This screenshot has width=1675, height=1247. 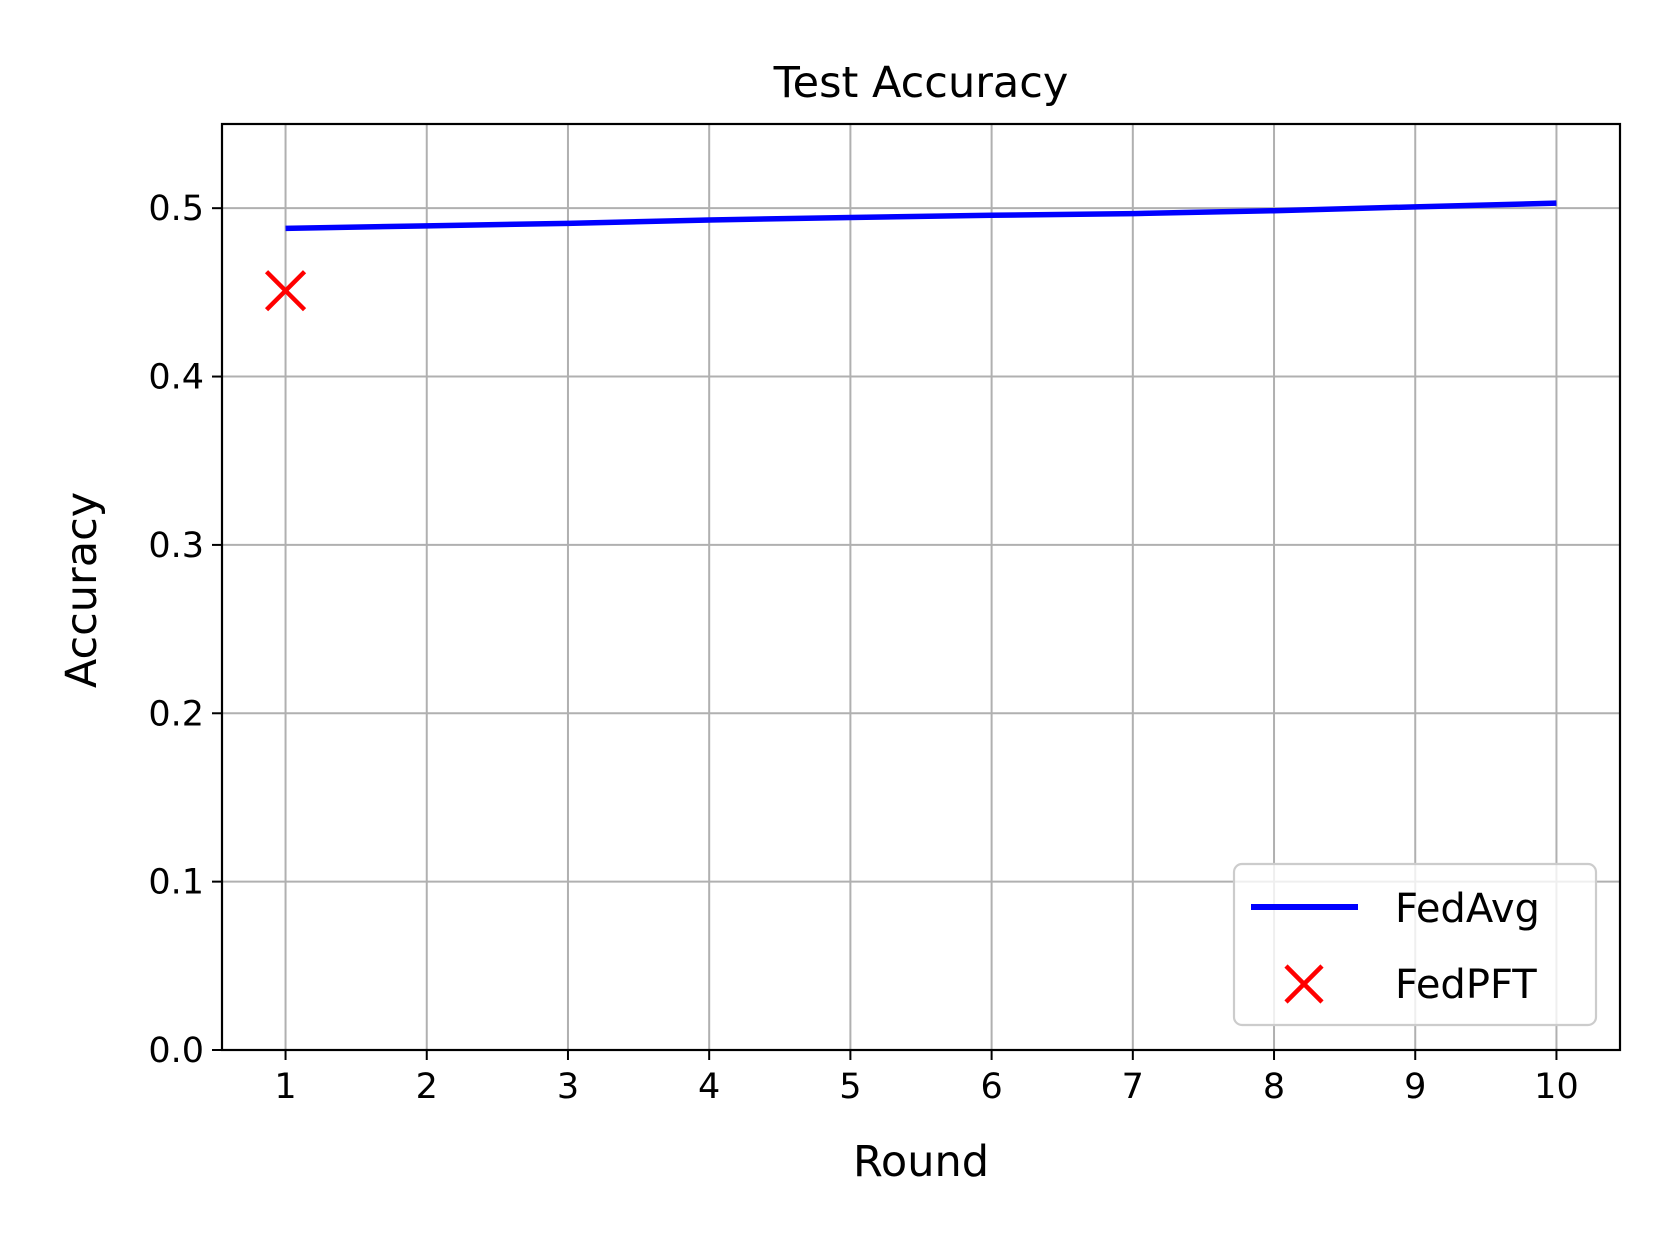 I want to click on x-tick-label: 9, so click(x=1415, y=1087).